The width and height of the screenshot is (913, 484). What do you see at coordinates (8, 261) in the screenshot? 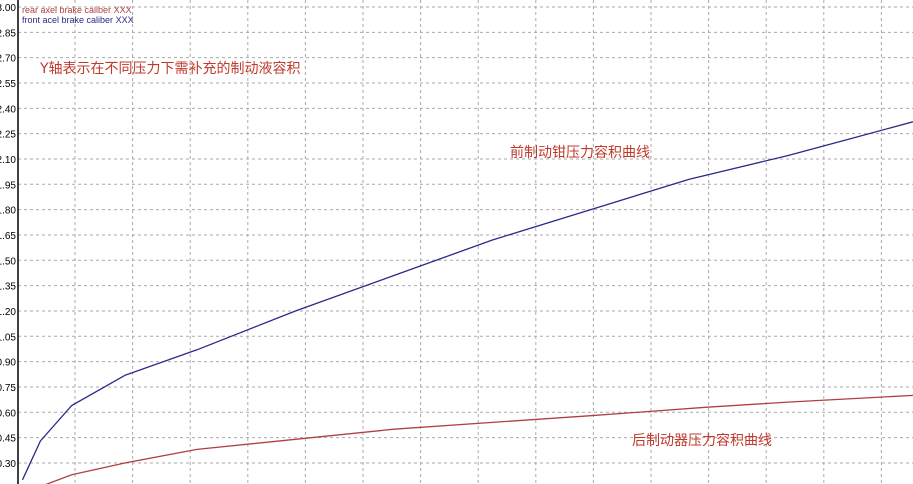
I see `y-tick-label: 1.50` at bounding box center [8, 261].